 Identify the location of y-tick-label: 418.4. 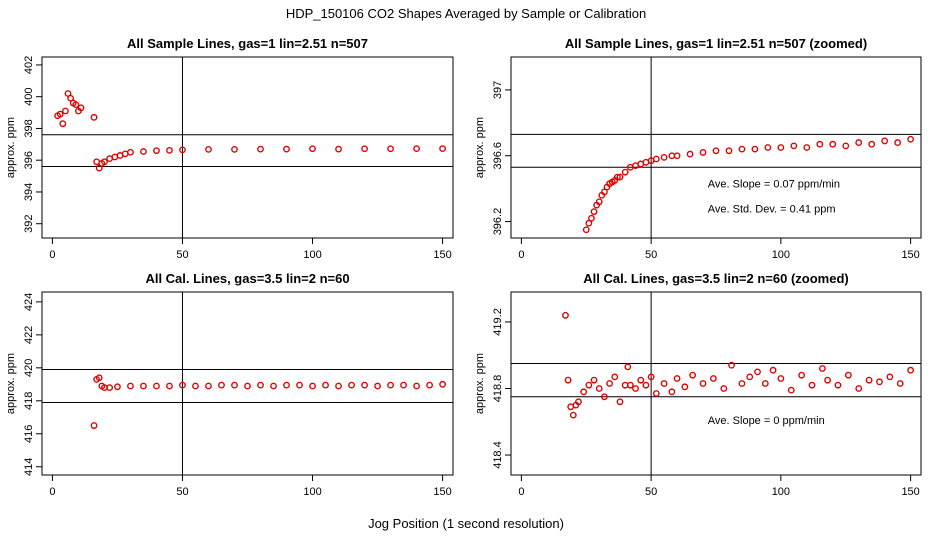
(498, 455).